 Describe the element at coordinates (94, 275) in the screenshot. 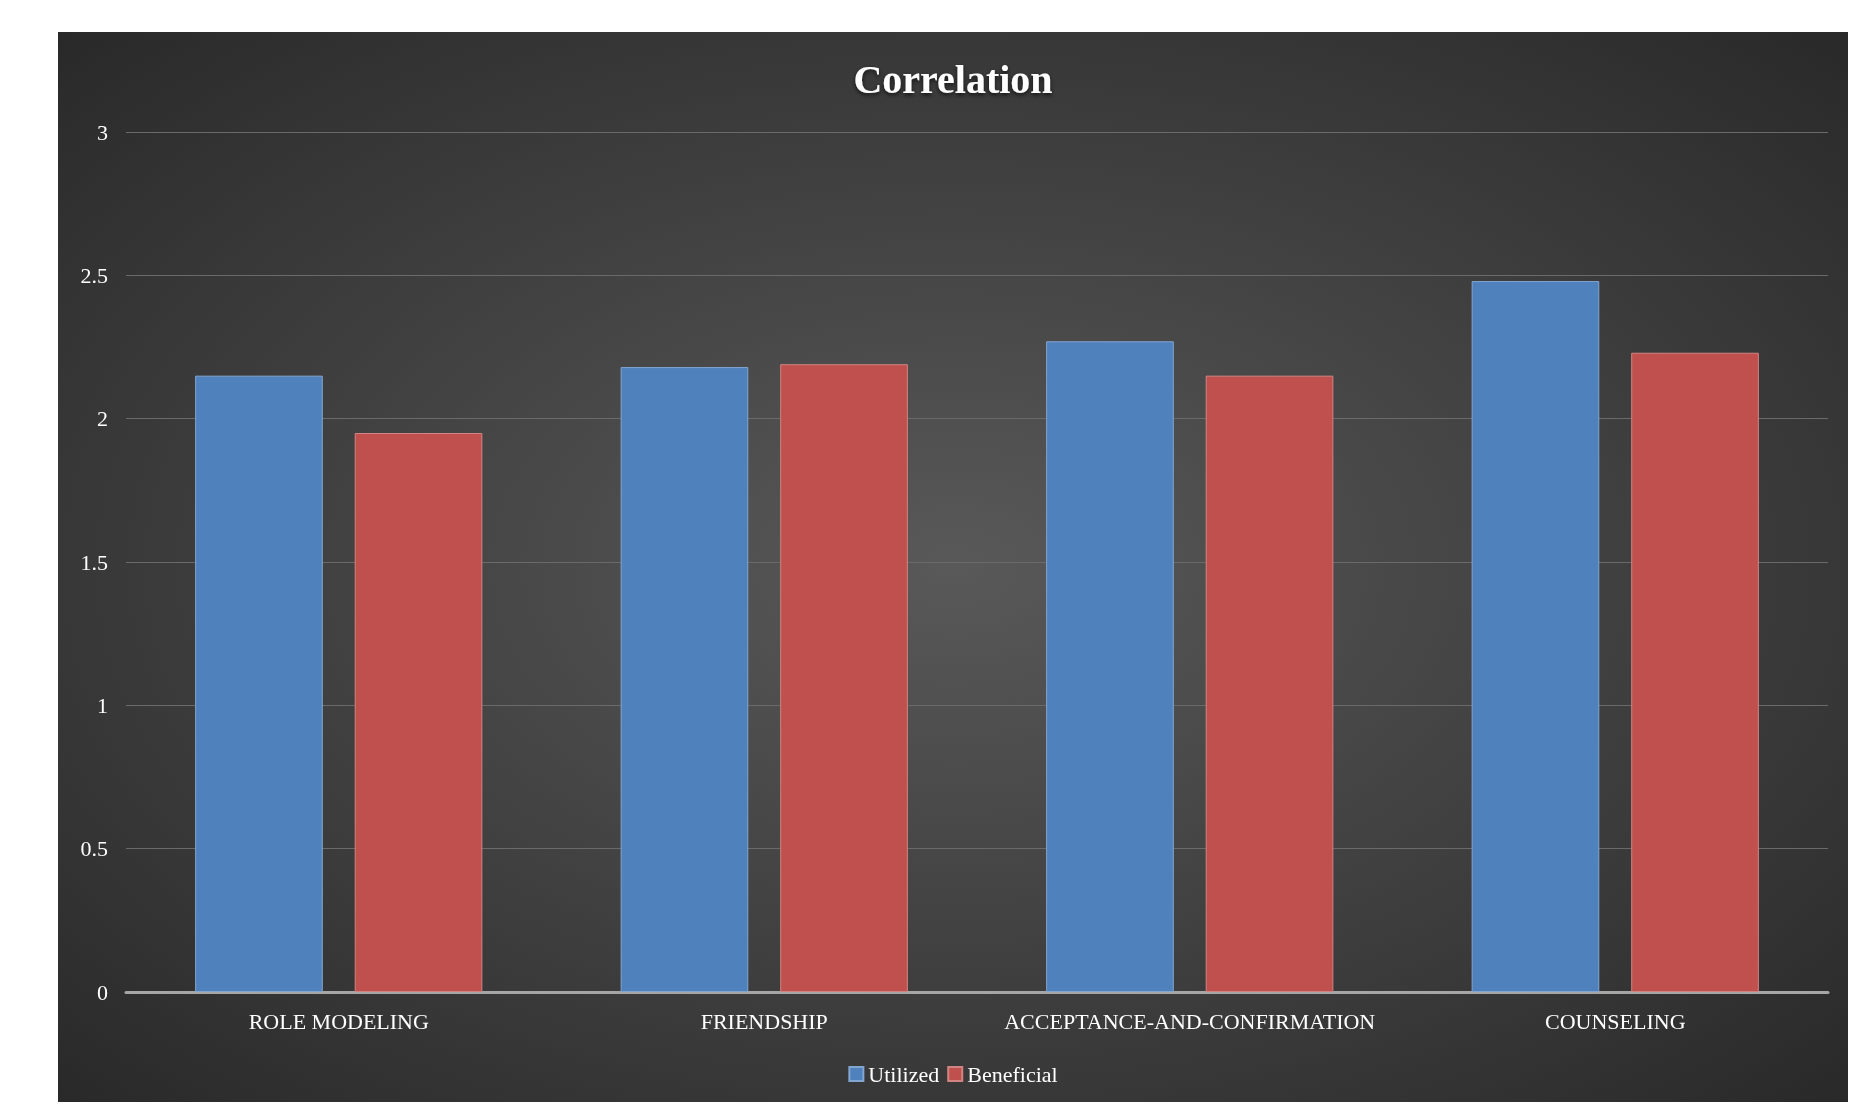

I see `y-tick-label: 2.5` at that location.